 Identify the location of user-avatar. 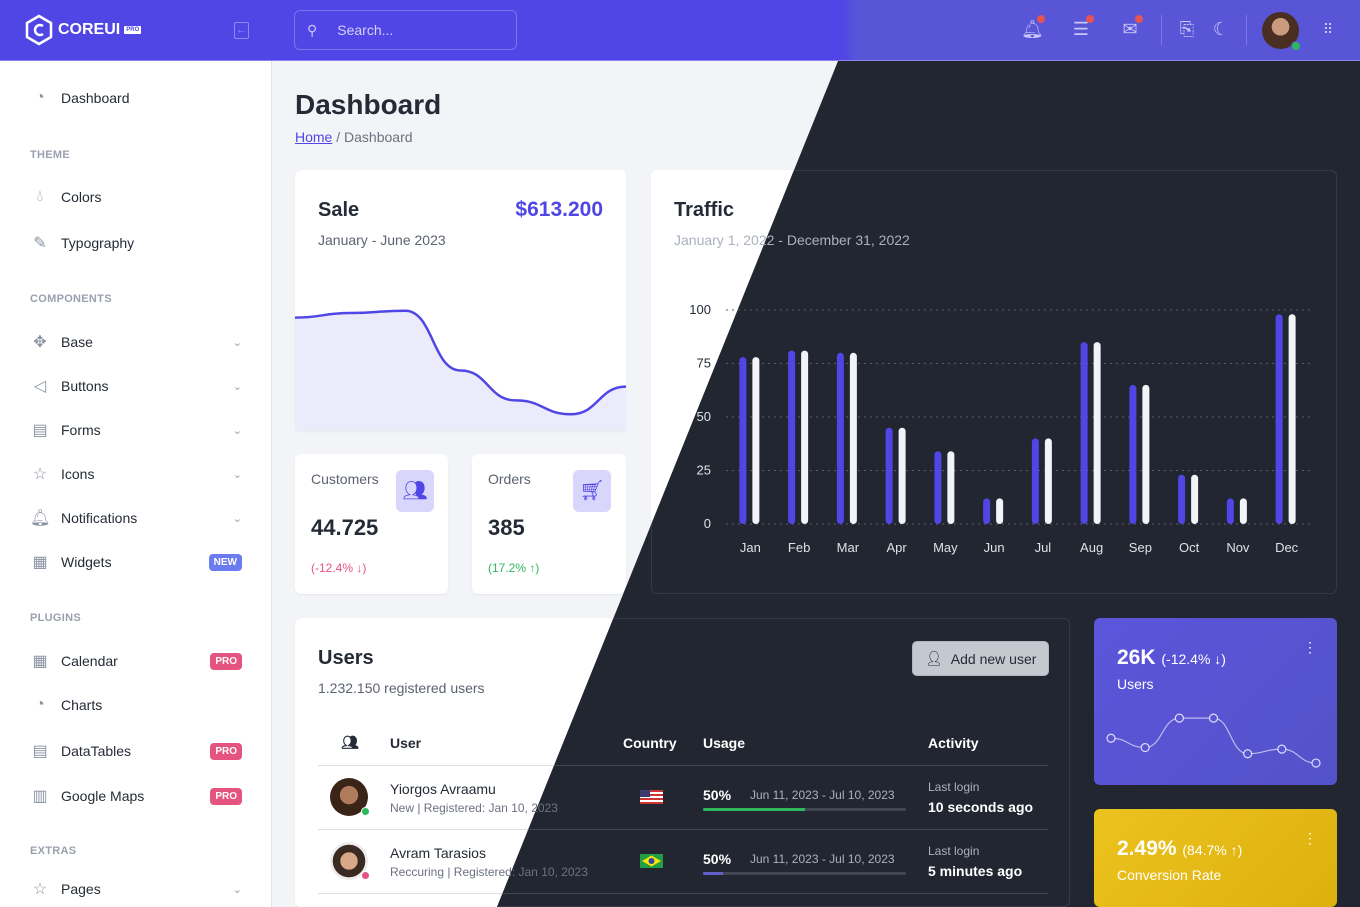
(1281, 31).